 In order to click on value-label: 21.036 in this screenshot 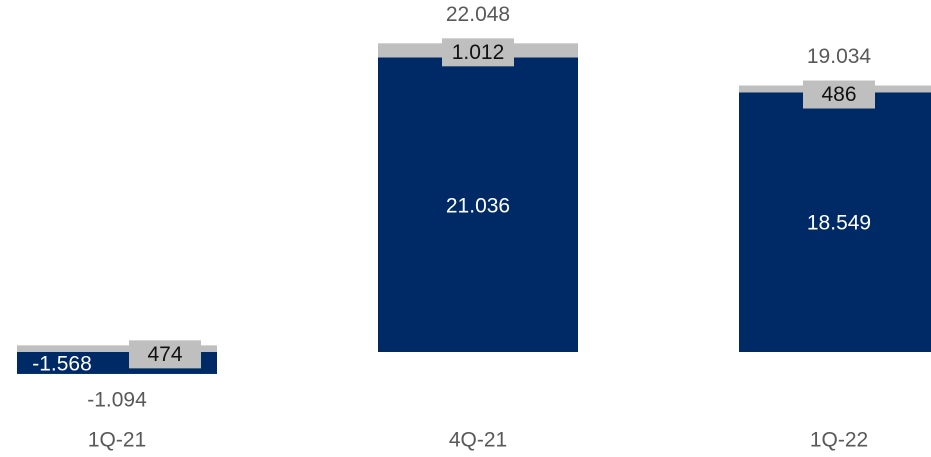, I will do `click(478, 205)`.